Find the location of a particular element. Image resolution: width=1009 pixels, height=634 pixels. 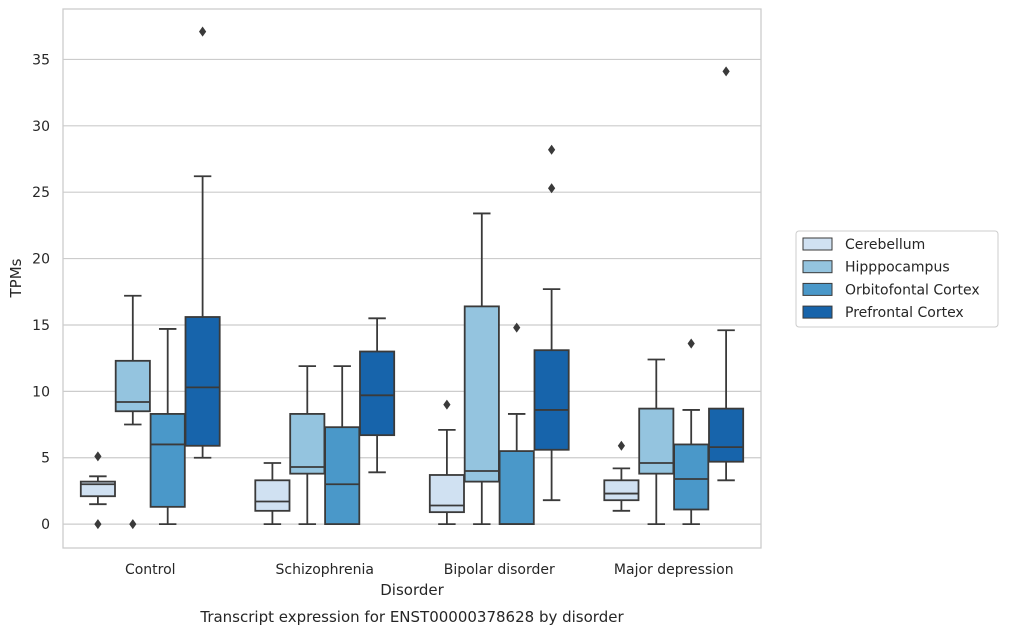

y-tick-label: 25 is located at coordinates (41, 193).